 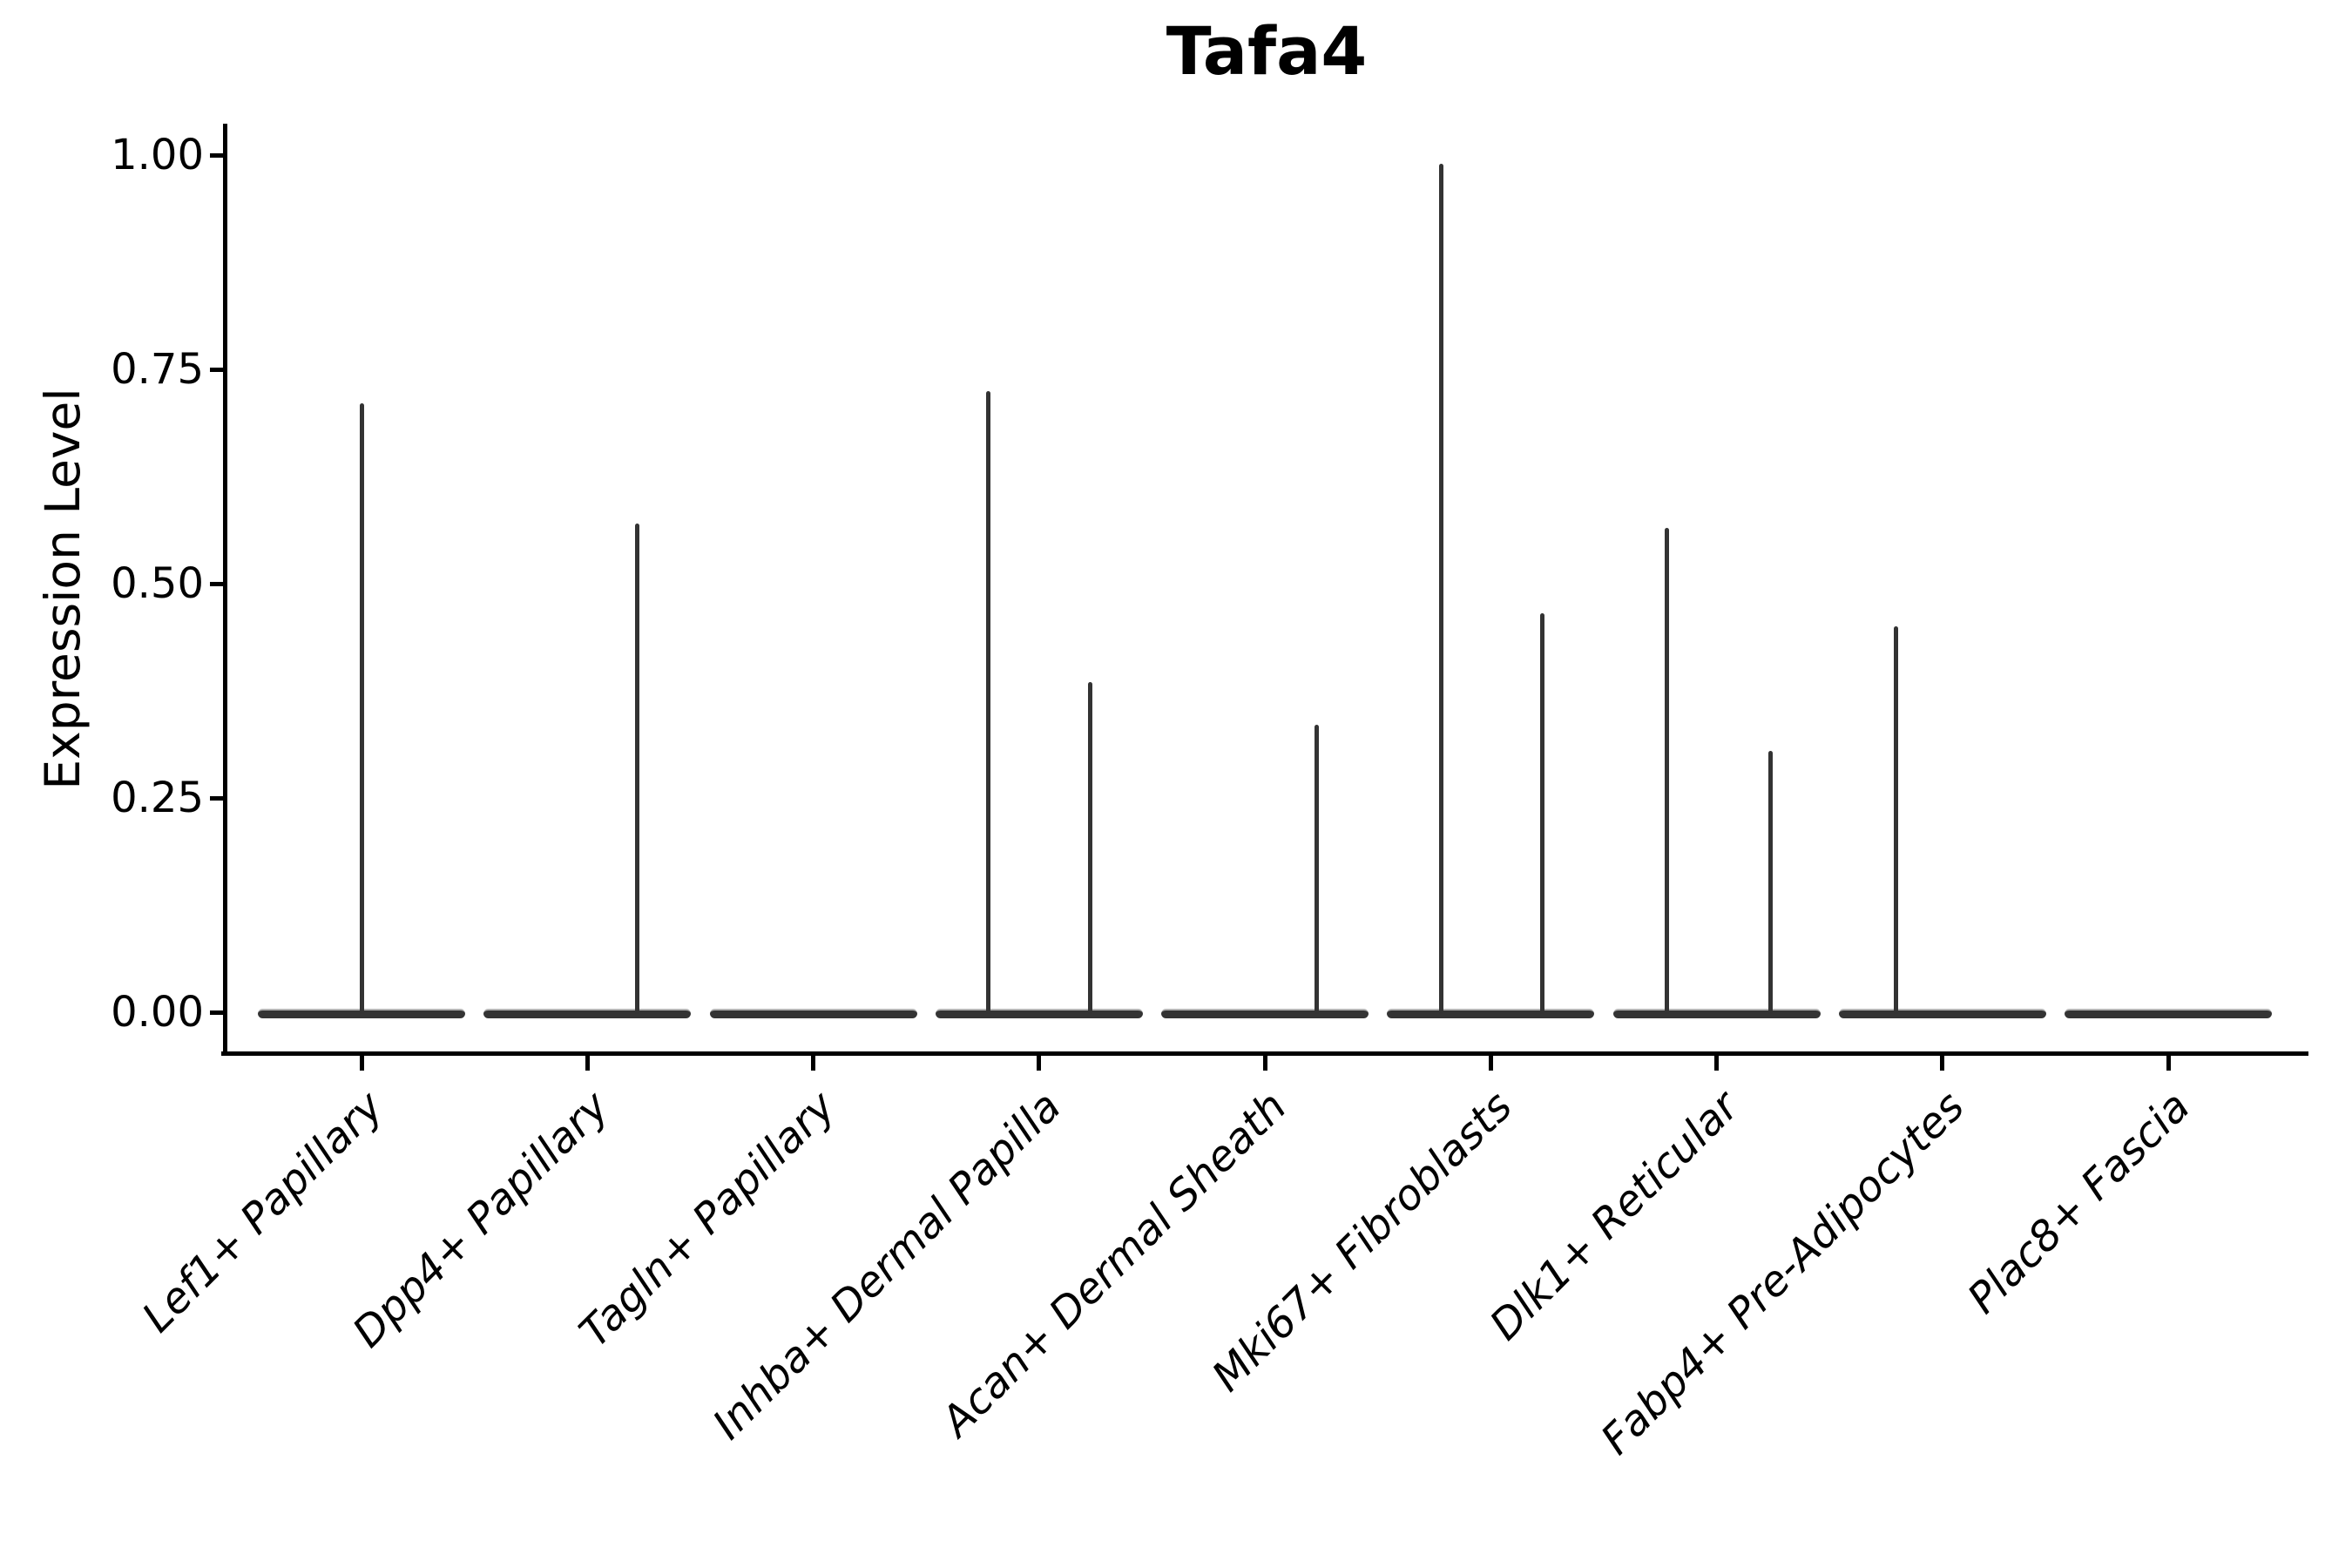 What do you see at coordinates (157, 369) in the screenshot?
I see `y-tick-label: 0.75` at bounding box center [157, 369].